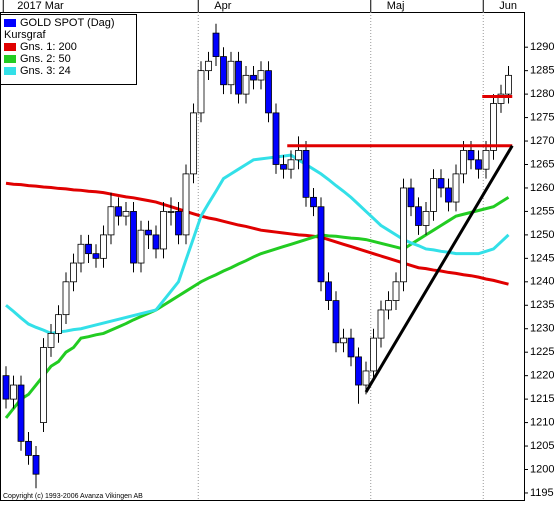 Image resolution: width=554 pixels, height=509 pixels. Describe the element at coordinates (542, 188) in the screenshot. I see `y-tick-label: 1260` at that location.